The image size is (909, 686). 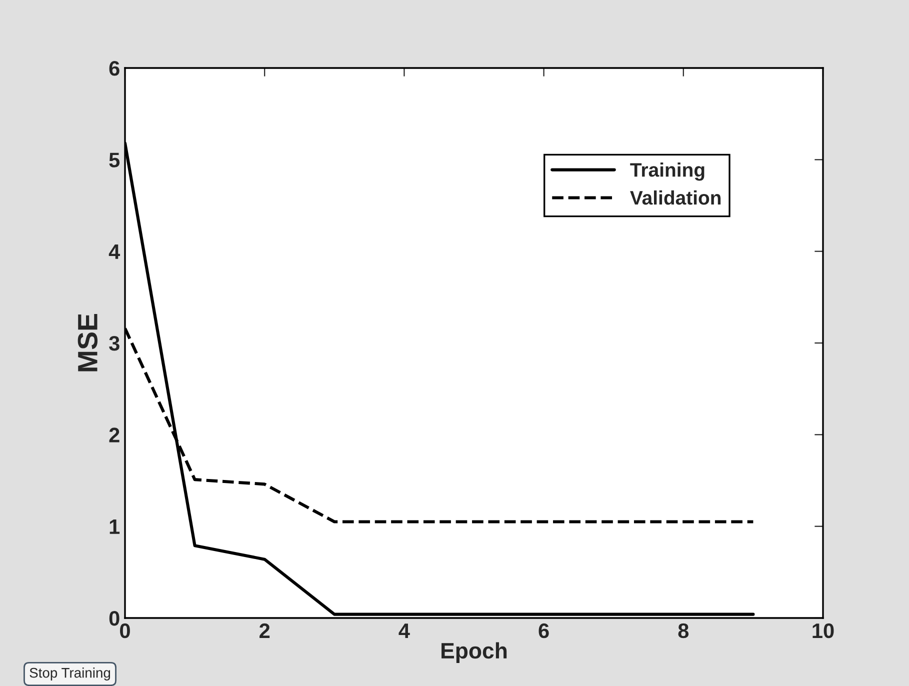 I want to click on y-tick-label: 5, so click(x=114, y=160).